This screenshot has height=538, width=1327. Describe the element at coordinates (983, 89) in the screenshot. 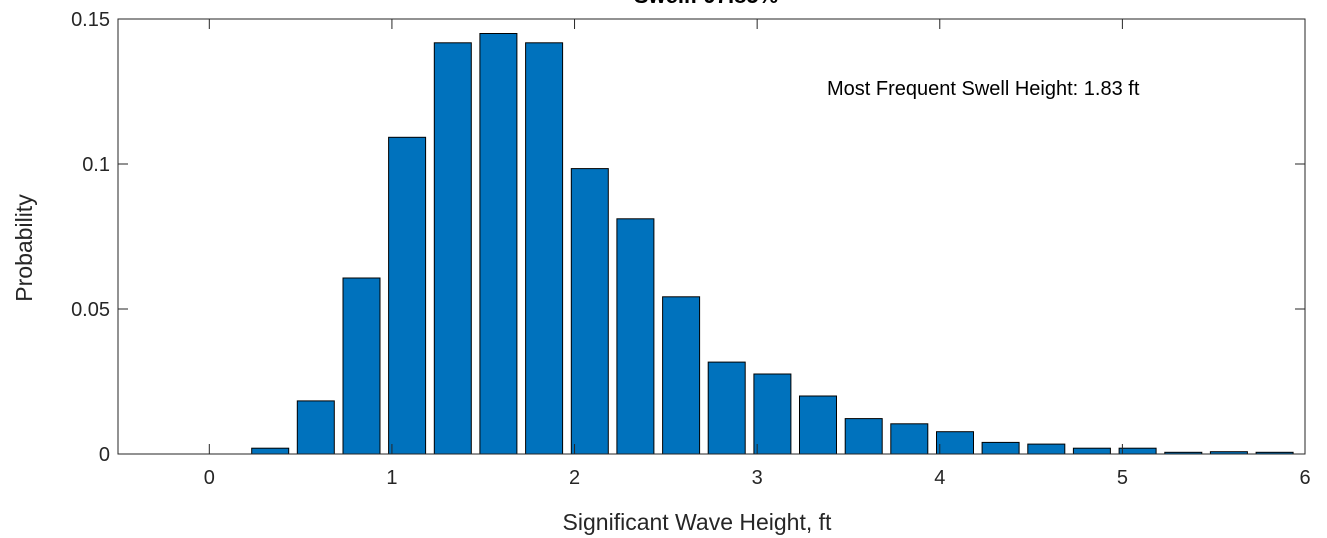

I see `annotation-most-frequent: Most Frequent Swell Height: 1.83 ft` at that location.